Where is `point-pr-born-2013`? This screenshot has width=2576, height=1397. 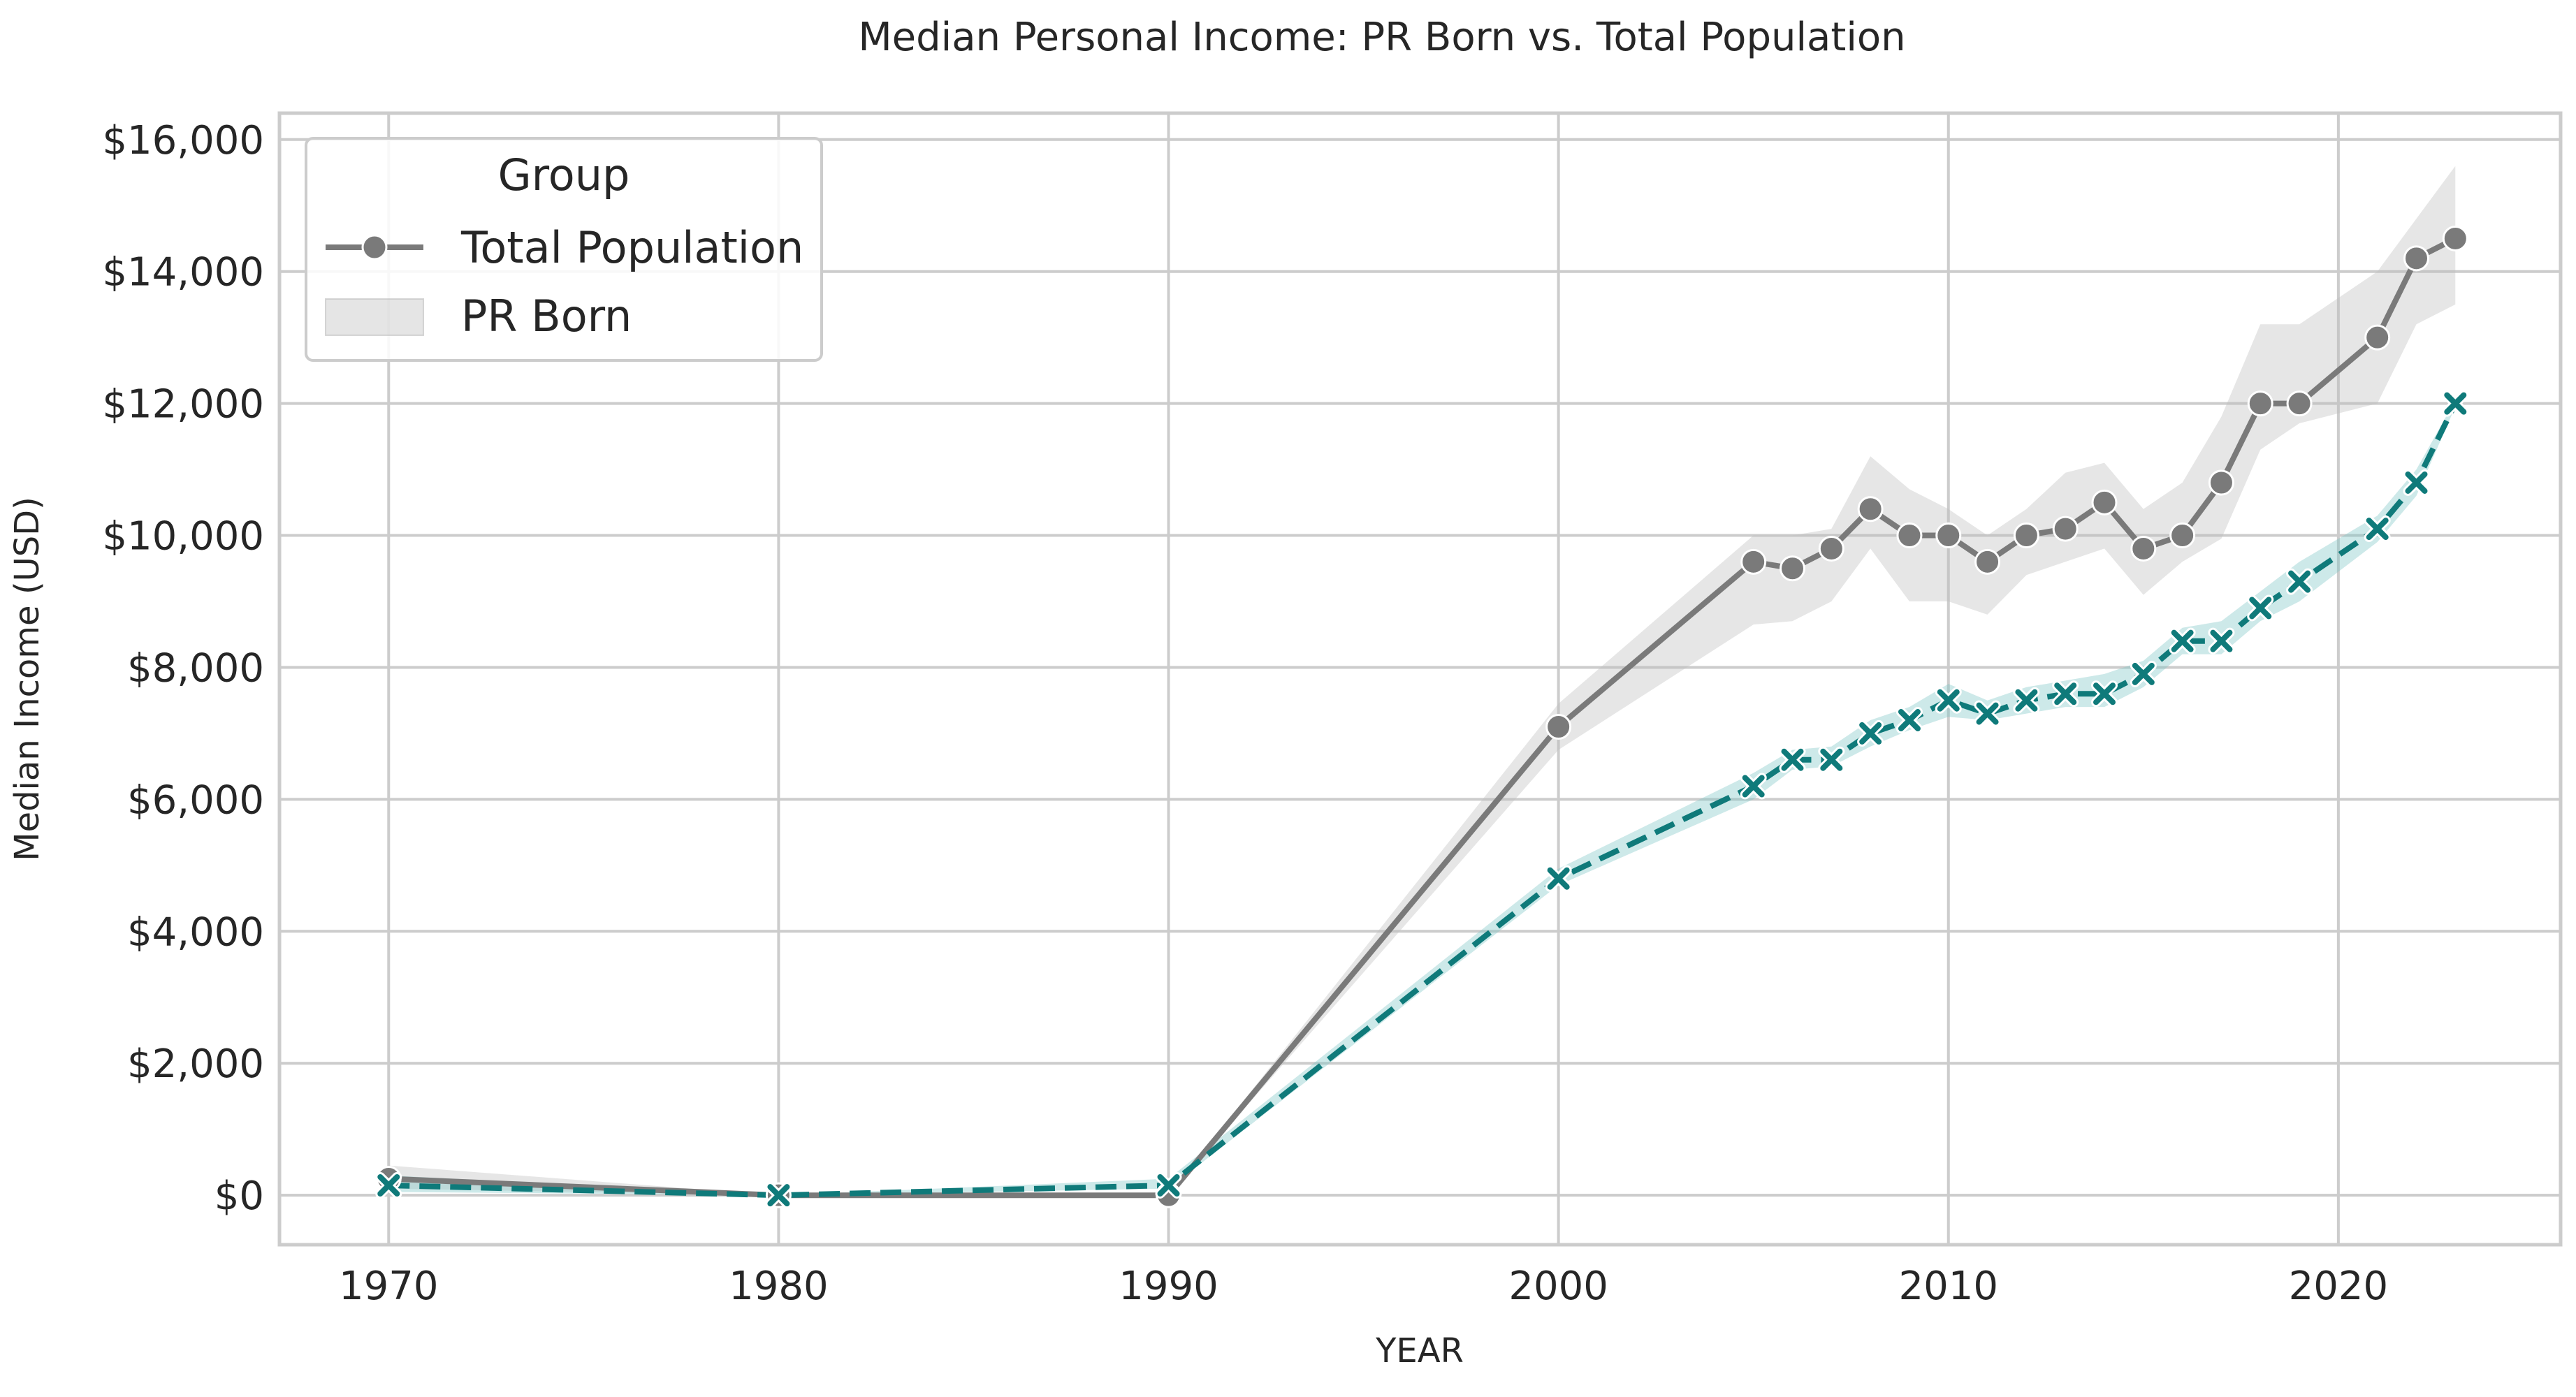
point-pr-born-2013 is located at coordinates (2065, 694).